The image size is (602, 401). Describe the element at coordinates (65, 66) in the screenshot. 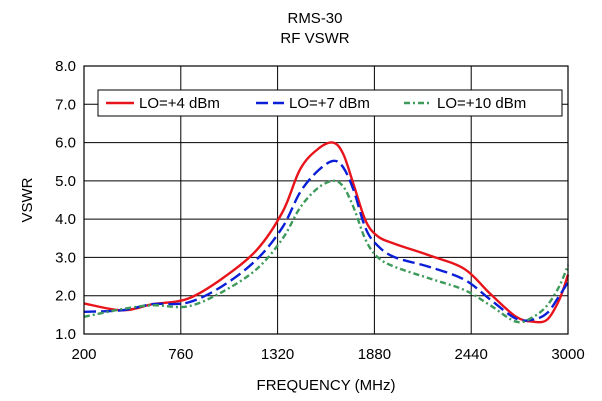

I see `y-tick-label: 8.0` at that location.